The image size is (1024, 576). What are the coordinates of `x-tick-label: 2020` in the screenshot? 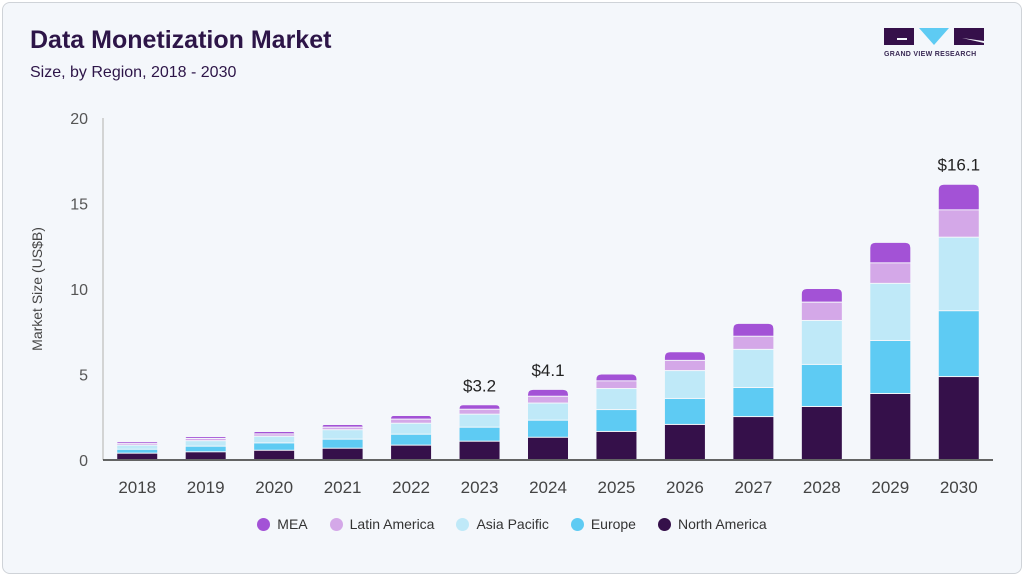 It's located at (274, 487).